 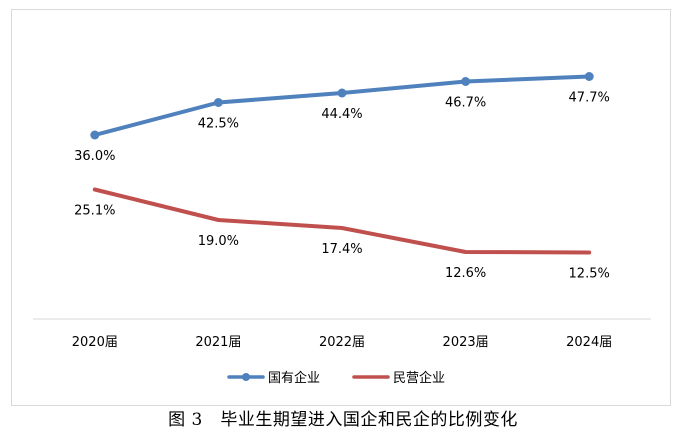 I want to click on data-label: 47.7%, so click(x=589, y=98).